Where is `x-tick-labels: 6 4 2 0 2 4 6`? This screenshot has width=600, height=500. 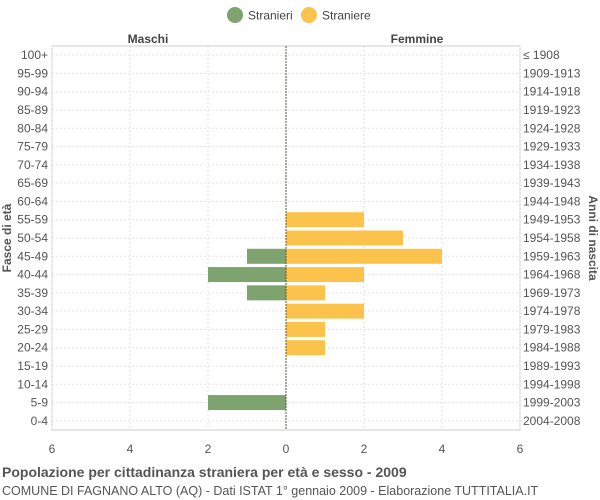 x-tick-labels: 6 4 2 0 2 4 6 is located at coordinates (286, 449).